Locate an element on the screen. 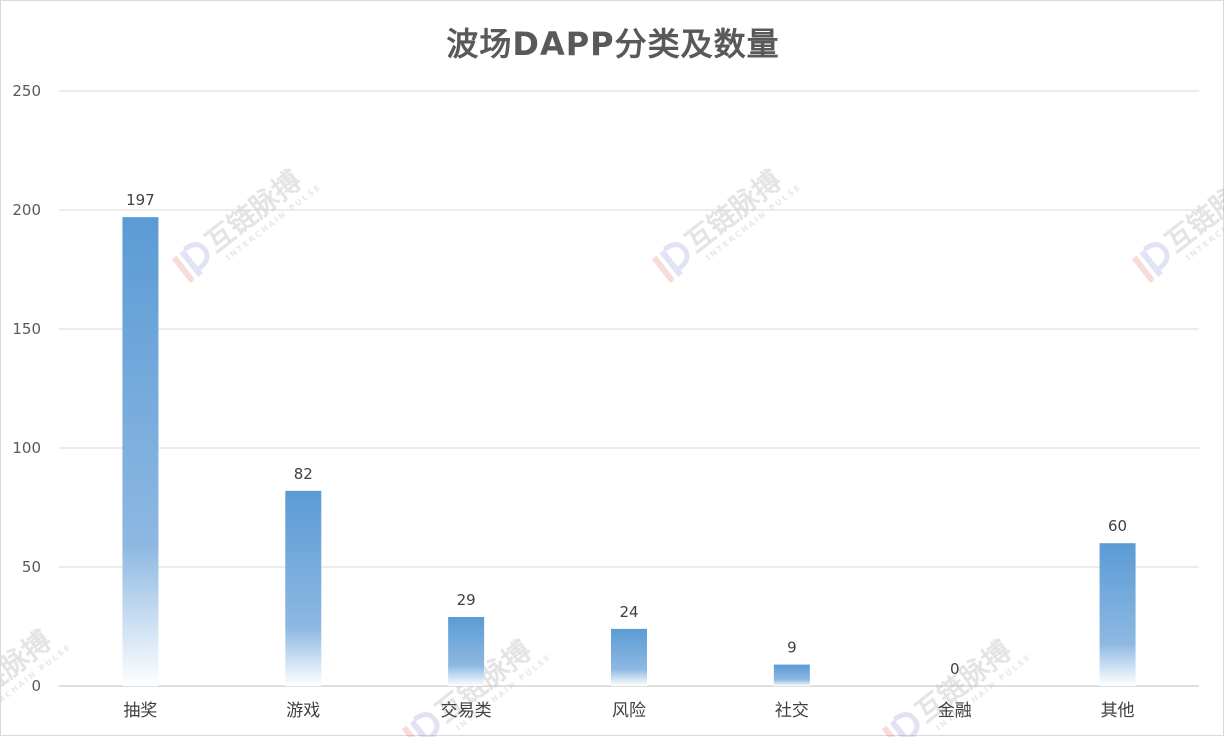  data-label: 0 is located at coordinates (955, 669).